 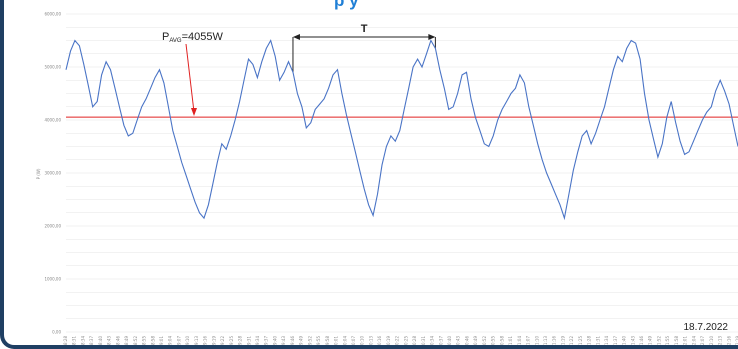 What do you see at coordinates (364, 48) in the screenshot?
I see `period-annotation: T` at bounding box center [364, 48].